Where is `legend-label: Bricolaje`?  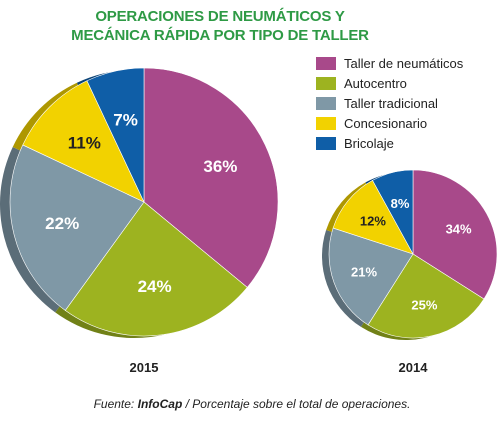
legend-label: Bricolaje is located at coordinates (369, 143).